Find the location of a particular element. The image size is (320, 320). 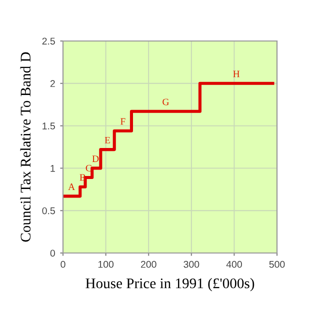

x-tick-label: 400 is located at coordinates (234, 264).